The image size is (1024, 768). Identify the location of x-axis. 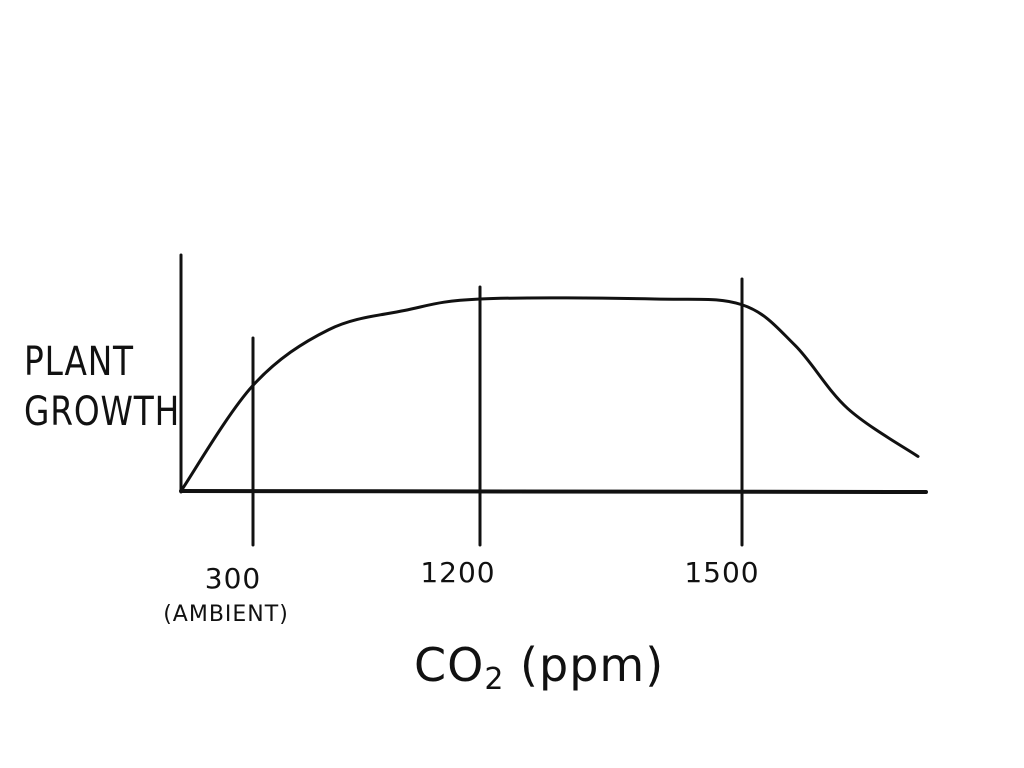
(553, 491).